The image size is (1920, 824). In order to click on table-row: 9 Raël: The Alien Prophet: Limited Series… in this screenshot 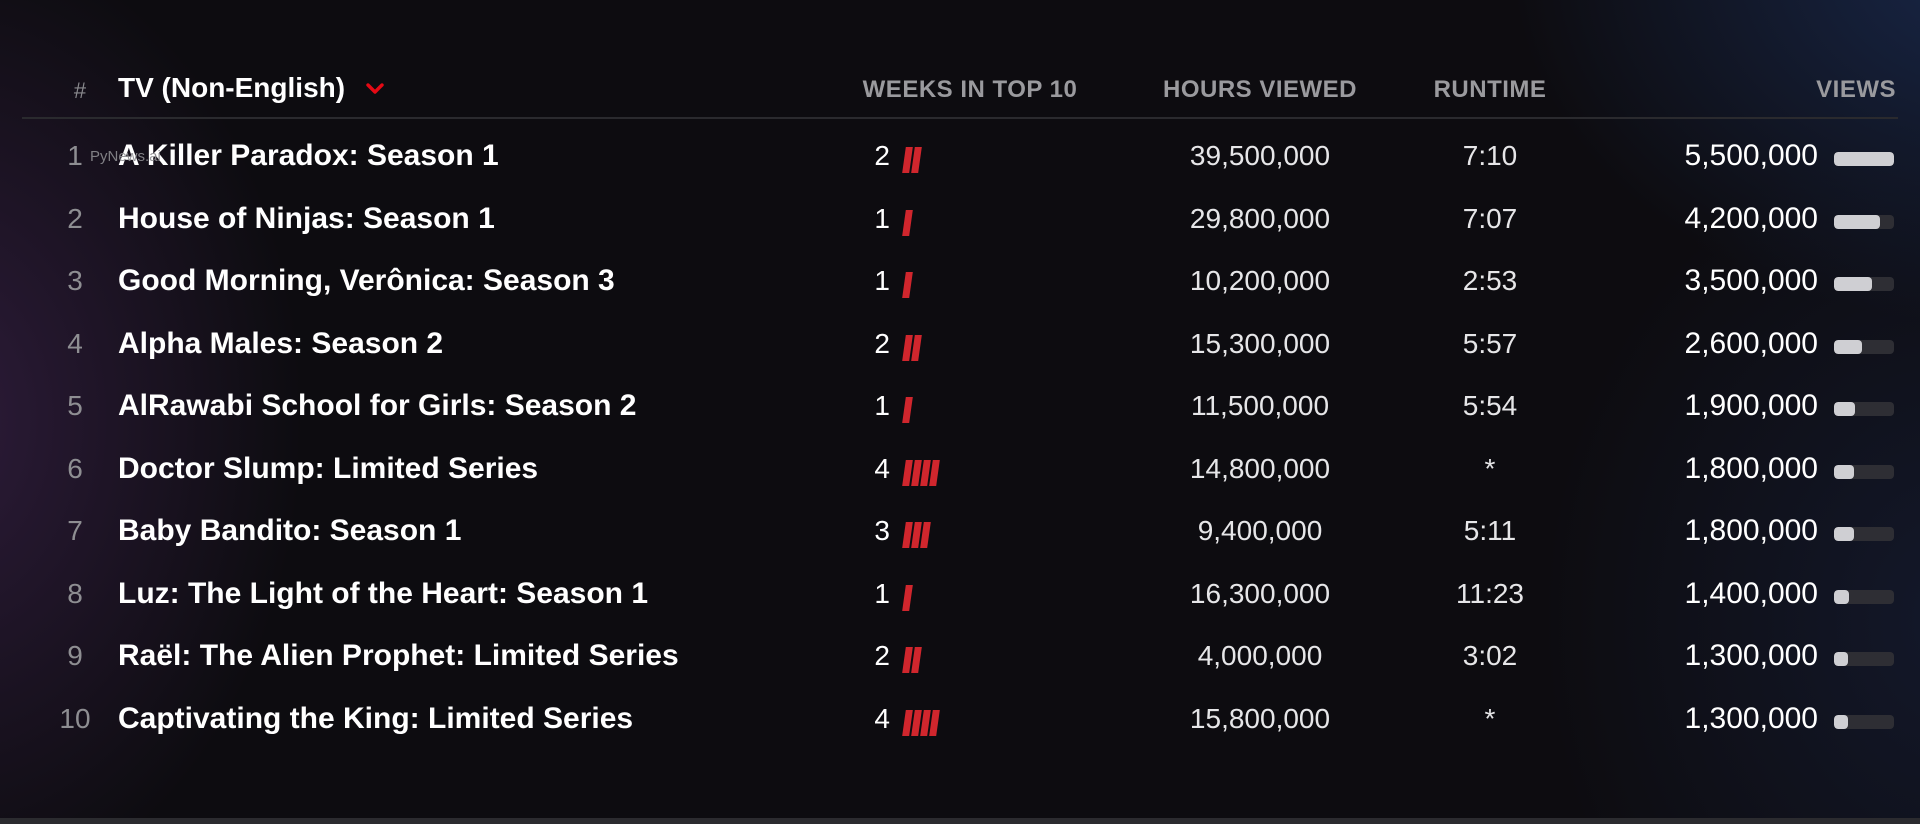, I will do `click(960, 659)`.